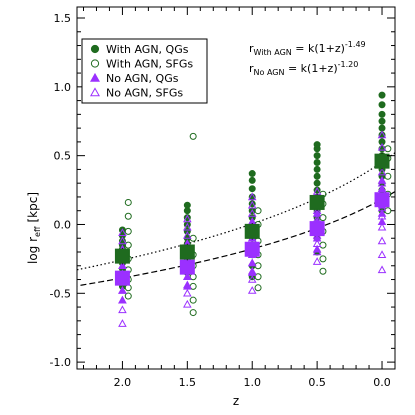 This screenshot has width=415, height=415. I want to click on legend-marker-with-agn-qgs, so click(95, 49).